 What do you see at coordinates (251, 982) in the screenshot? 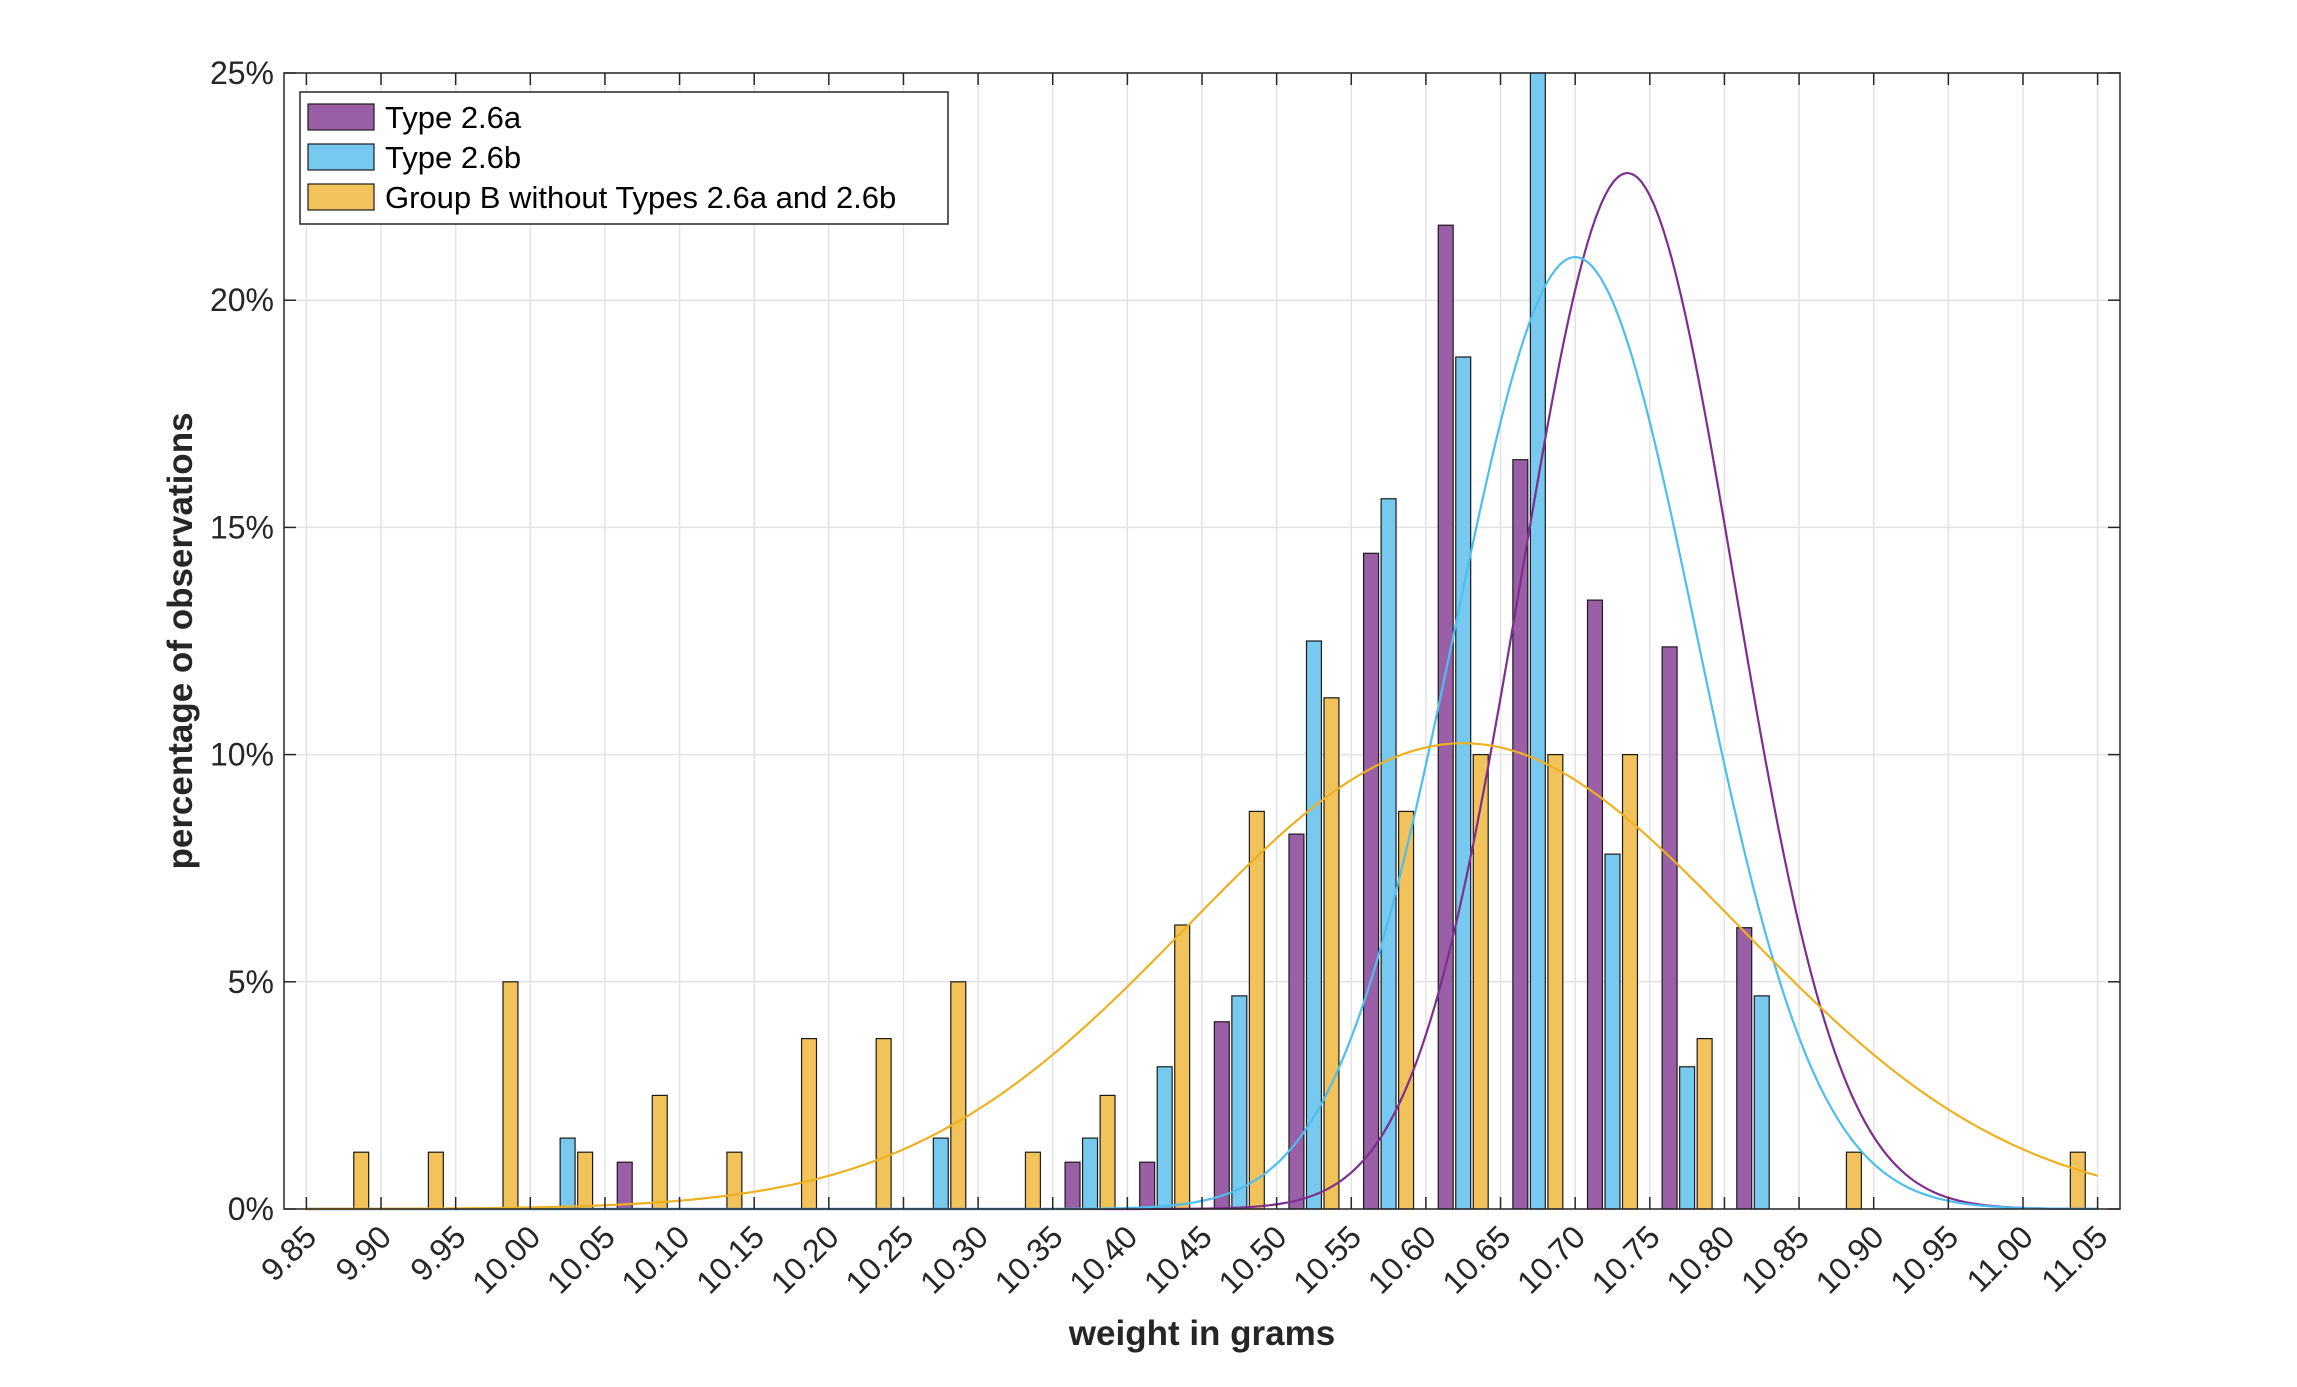
I see `y-tick-label: 5%` at bounding box center [251, 982].